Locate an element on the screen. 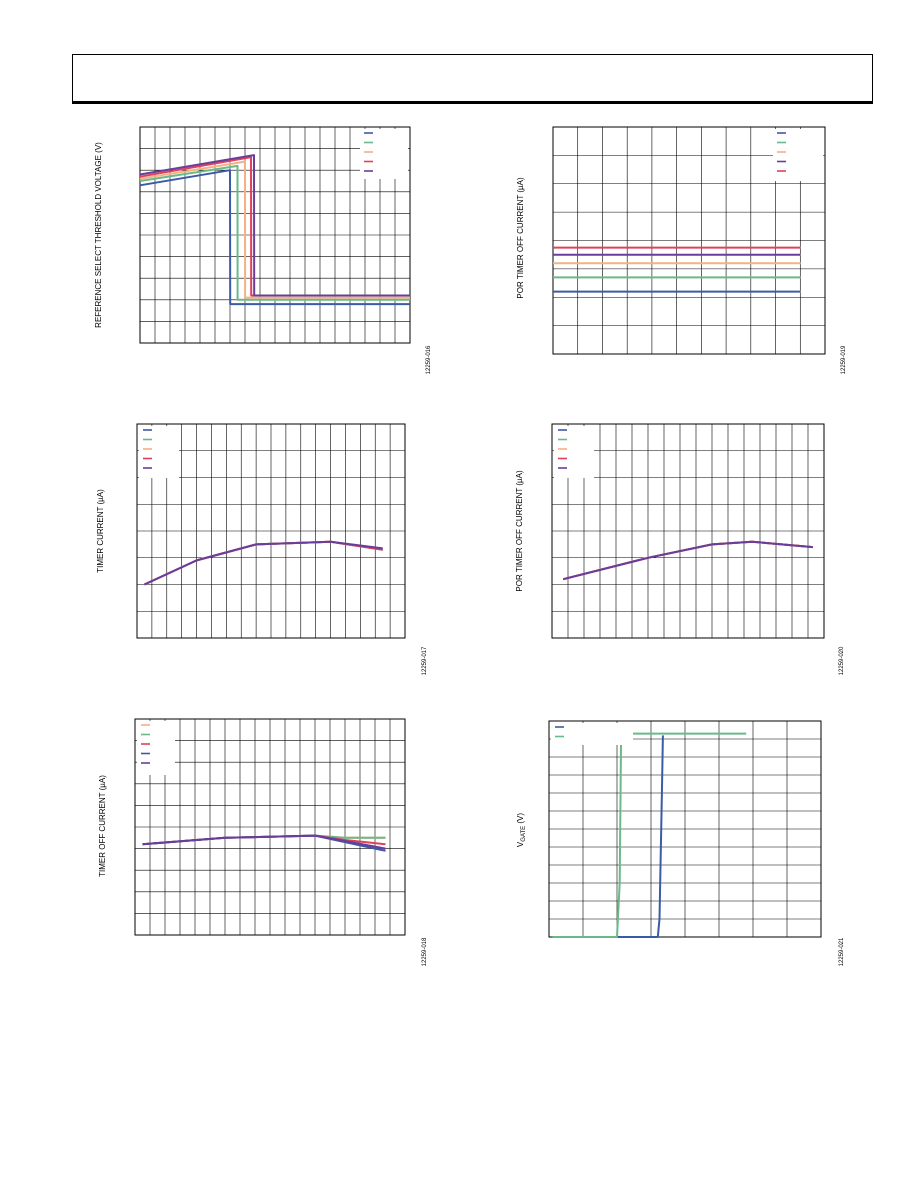  figure-code: 12259-016 is located at coordinates (429, 359).